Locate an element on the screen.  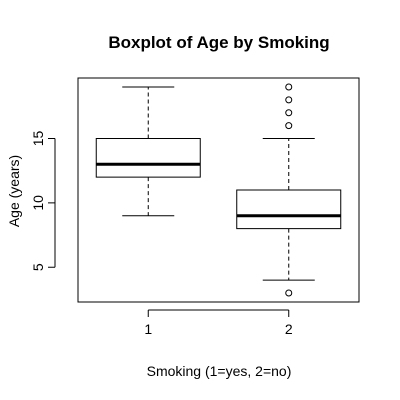
chart-title: Boxplot of Age by Smoking is located at coordinates (218, 42).